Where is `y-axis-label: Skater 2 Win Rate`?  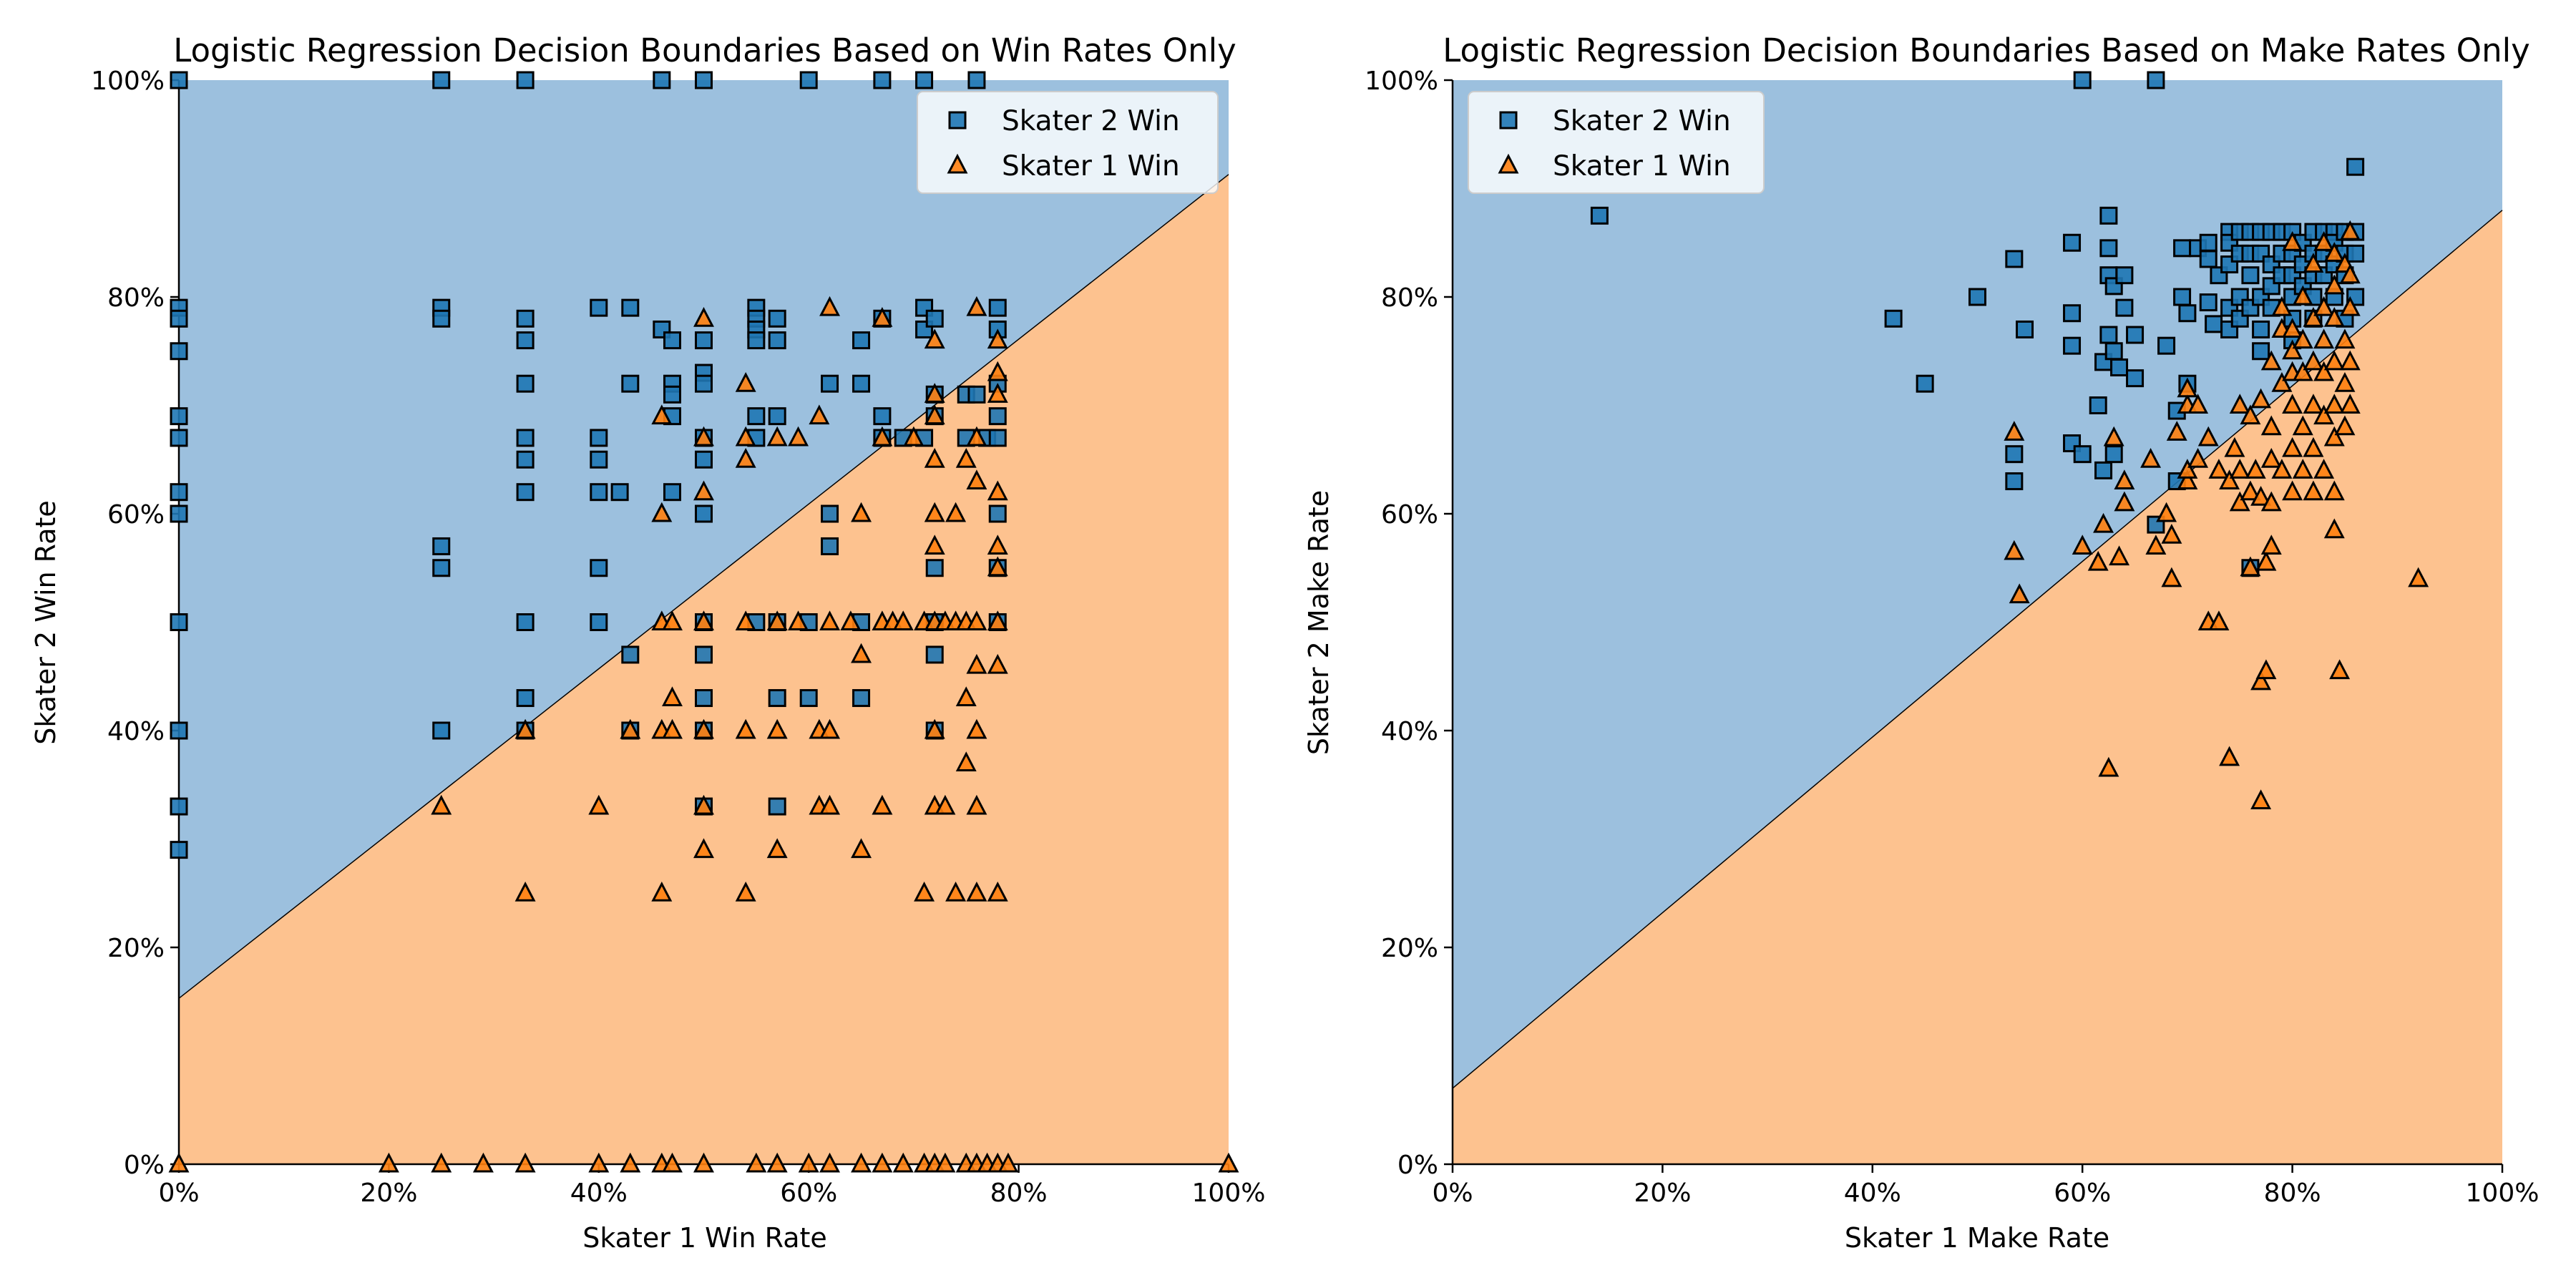 y-axis-label: Skater 2 Win Rate is located at coordinates (46, 622).